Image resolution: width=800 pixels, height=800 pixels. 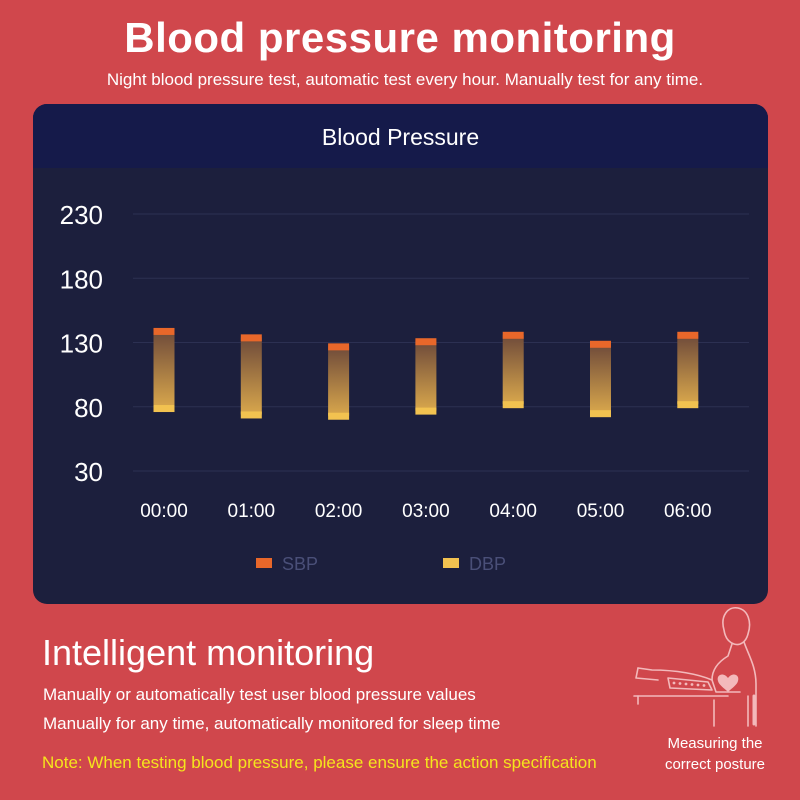 I want to click on x-tick-label: 06:00, so click(x=688, y=511).